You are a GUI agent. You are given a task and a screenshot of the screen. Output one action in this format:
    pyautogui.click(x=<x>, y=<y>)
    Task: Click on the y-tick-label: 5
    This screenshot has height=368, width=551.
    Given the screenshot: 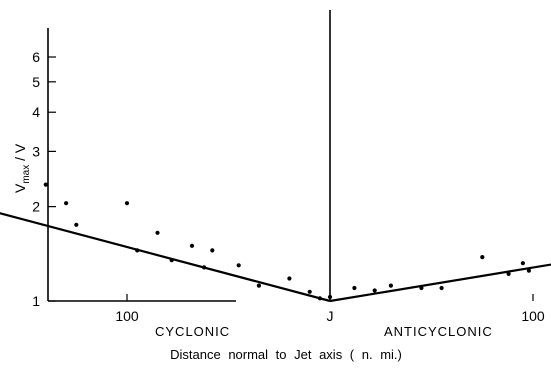 What is the action you would take?
    pyautogui.click(x=36, y=82)
    